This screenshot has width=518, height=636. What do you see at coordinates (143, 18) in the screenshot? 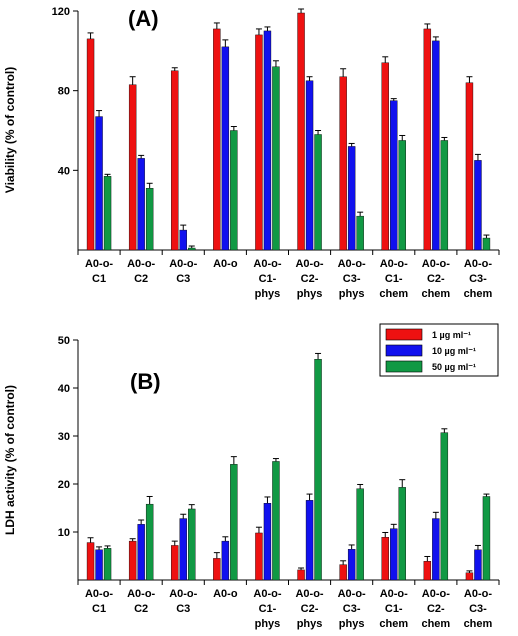
I see `panel-a-label: (A)` at bounding box center [143, 18].